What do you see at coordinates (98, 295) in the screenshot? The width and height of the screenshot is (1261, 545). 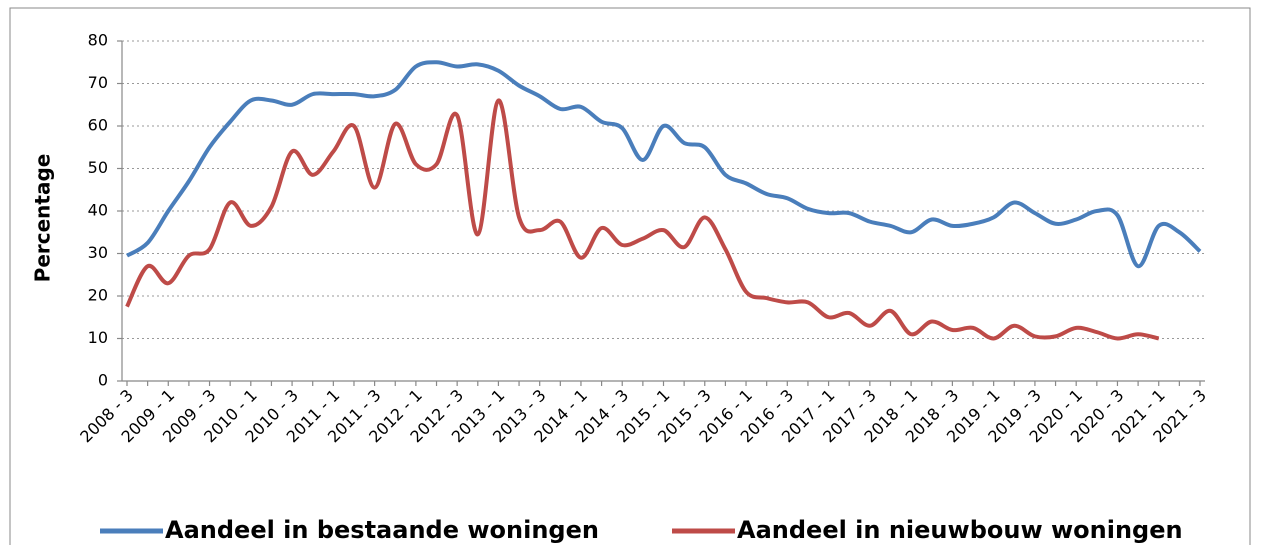 I see `y-tick-label: 20` at bounding box center [98, 295].